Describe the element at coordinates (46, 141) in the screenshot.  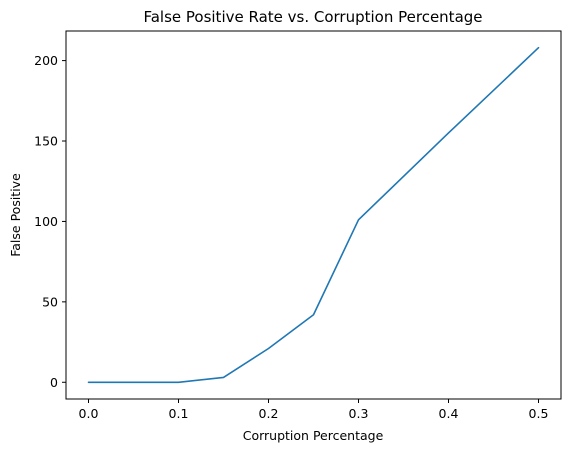
I see `y-tick-label: 150` at that location.